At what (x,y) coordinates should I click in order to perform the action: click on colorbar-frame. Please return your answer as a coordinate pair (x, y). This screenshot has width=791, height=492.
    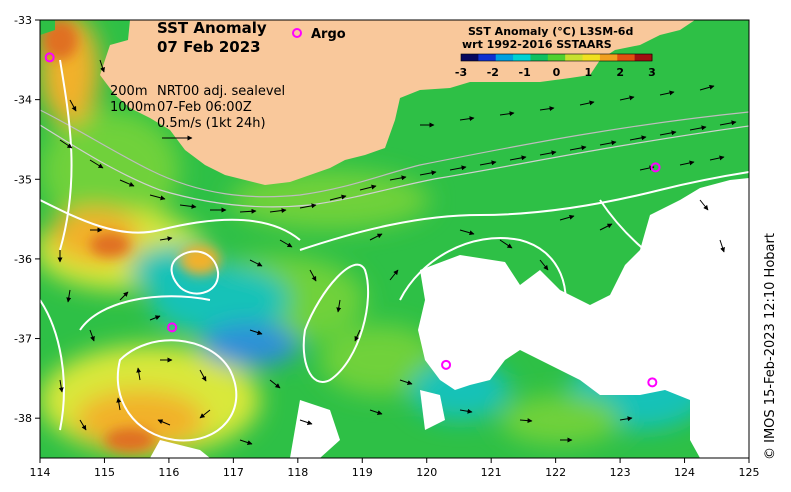
    Looking at the image, I should click on (556, 57).